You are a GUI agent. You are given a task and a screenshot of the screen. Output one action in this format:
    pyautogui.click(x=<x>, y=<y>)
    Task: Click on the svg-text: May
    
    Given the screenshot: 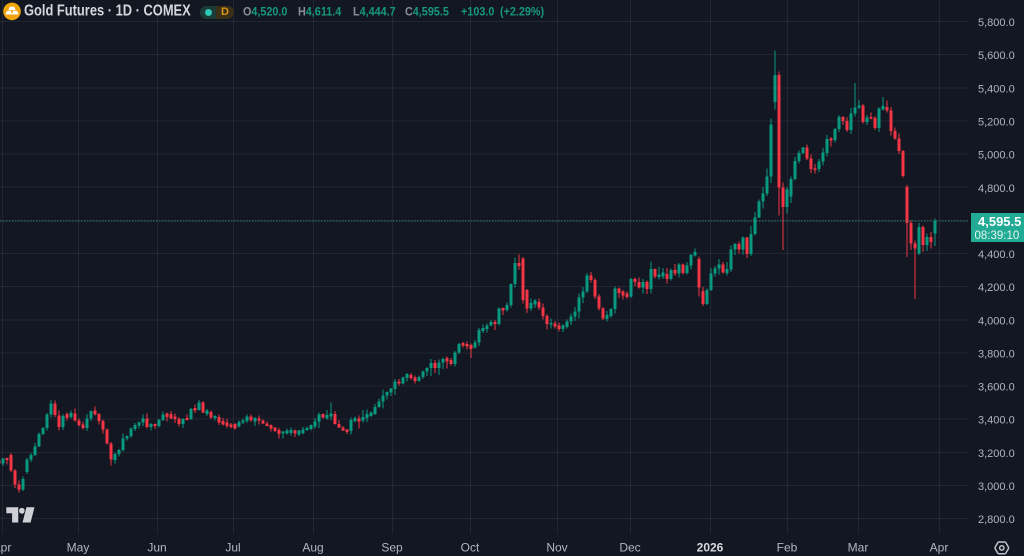 What is the action you would take?
    pyautogui.click(x=78, y=548)
    